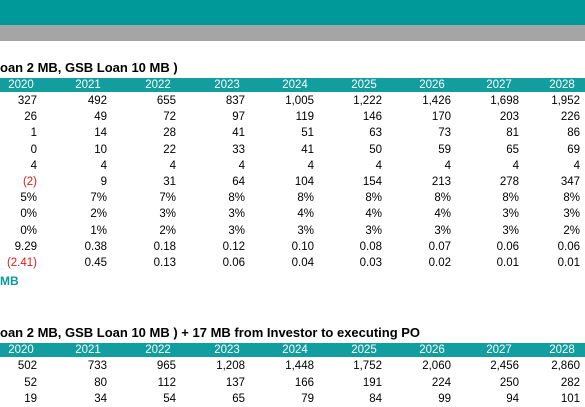  What do you see at coordinates (98, 214) in the screenshot?
I see `table-cell: 2%` at bounding box center [98, 214].